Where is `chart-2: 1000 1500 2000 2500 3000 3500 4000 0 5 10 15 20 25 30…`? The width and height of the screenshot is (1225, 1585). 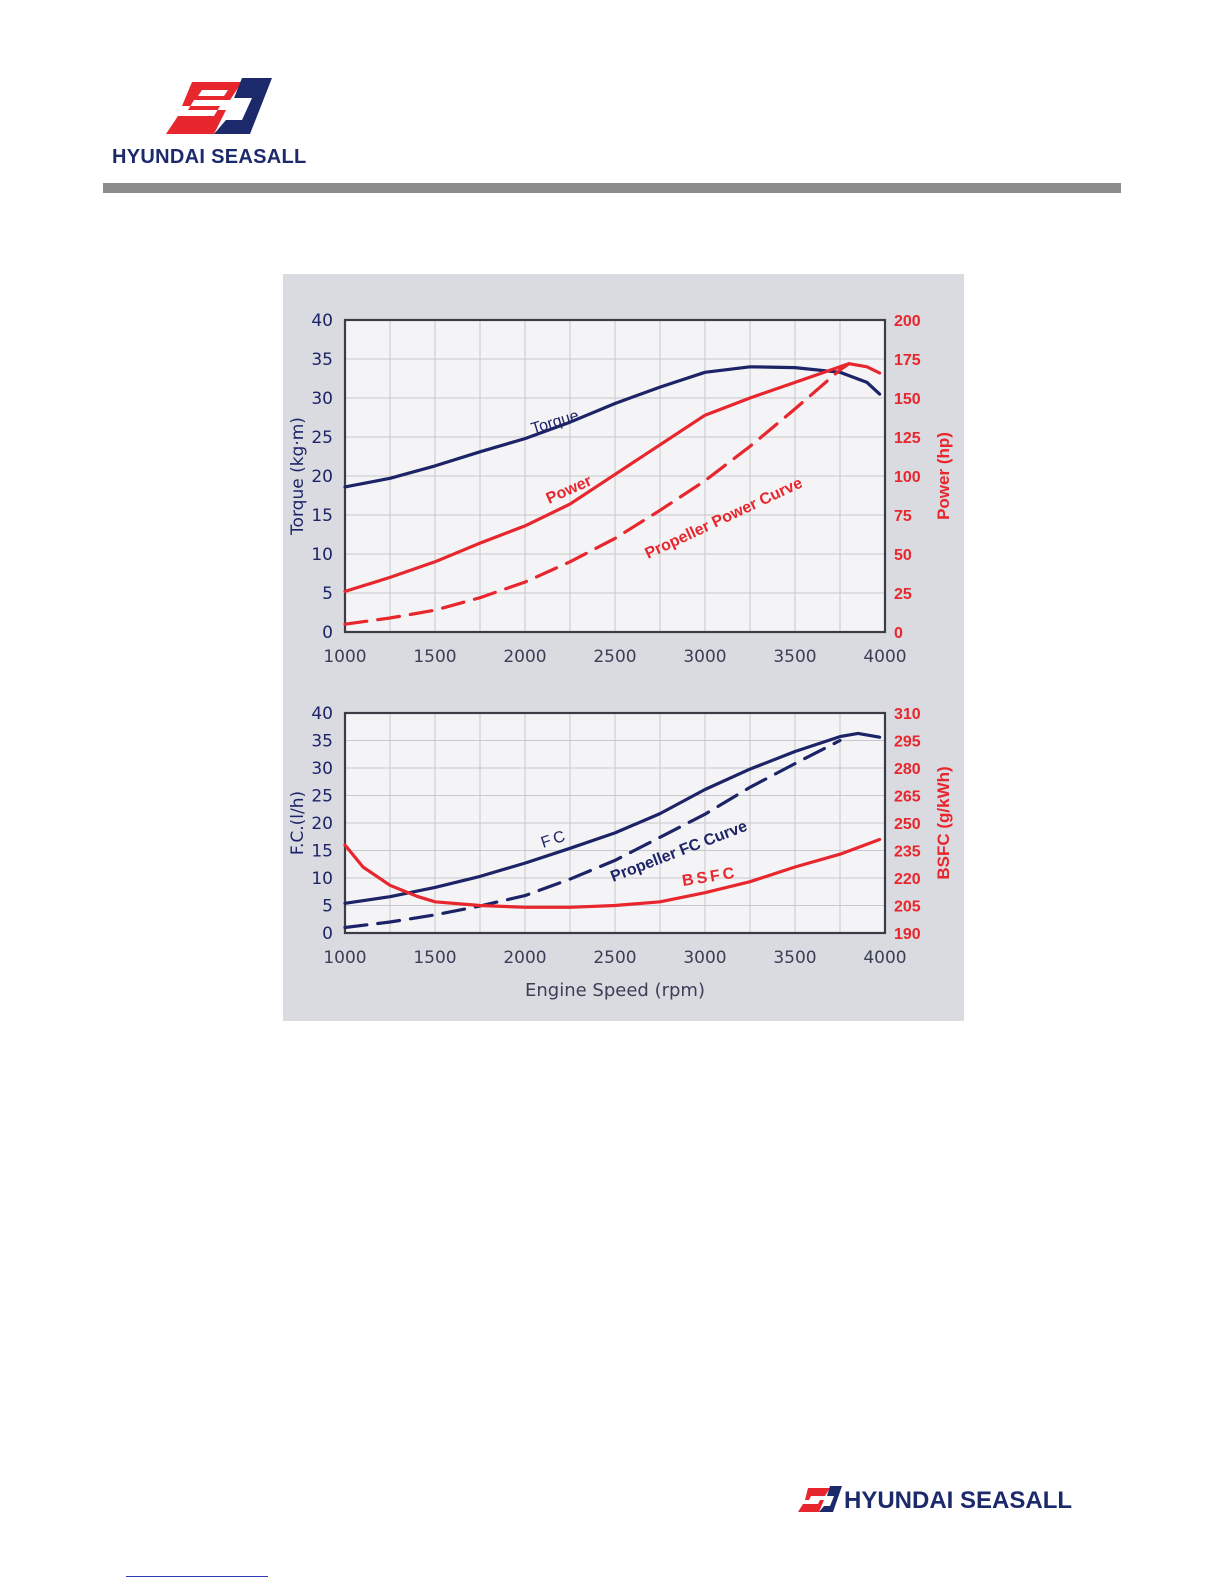
chart-2: 1000 1500 2000 2500 3000 3500 4000 0 5 10 15 20 25 30… is located at coordinates (620, 852).